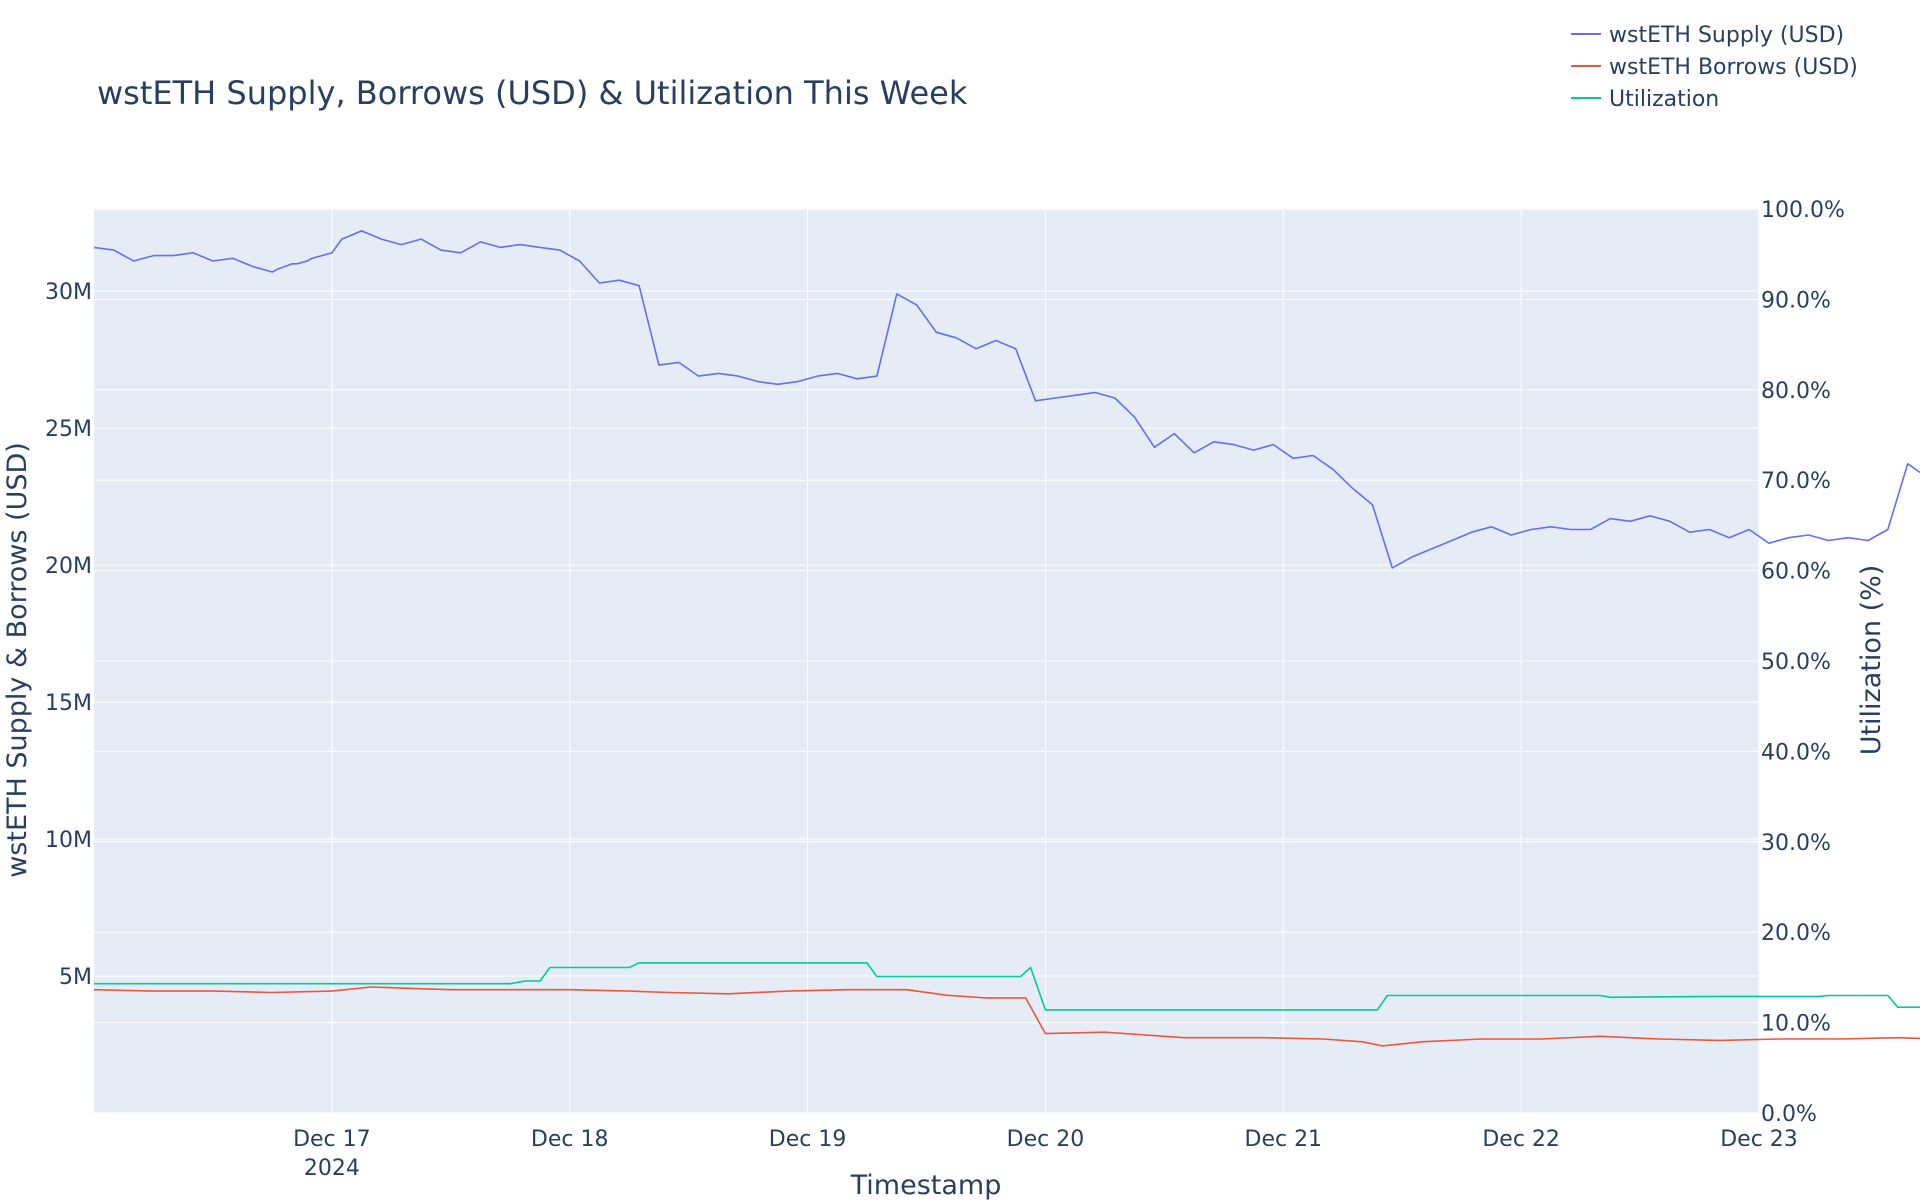  Describe the element at coordinates (1796, 752) in the screenshot. I see `y2-tick-label: 40.0%` at that location.